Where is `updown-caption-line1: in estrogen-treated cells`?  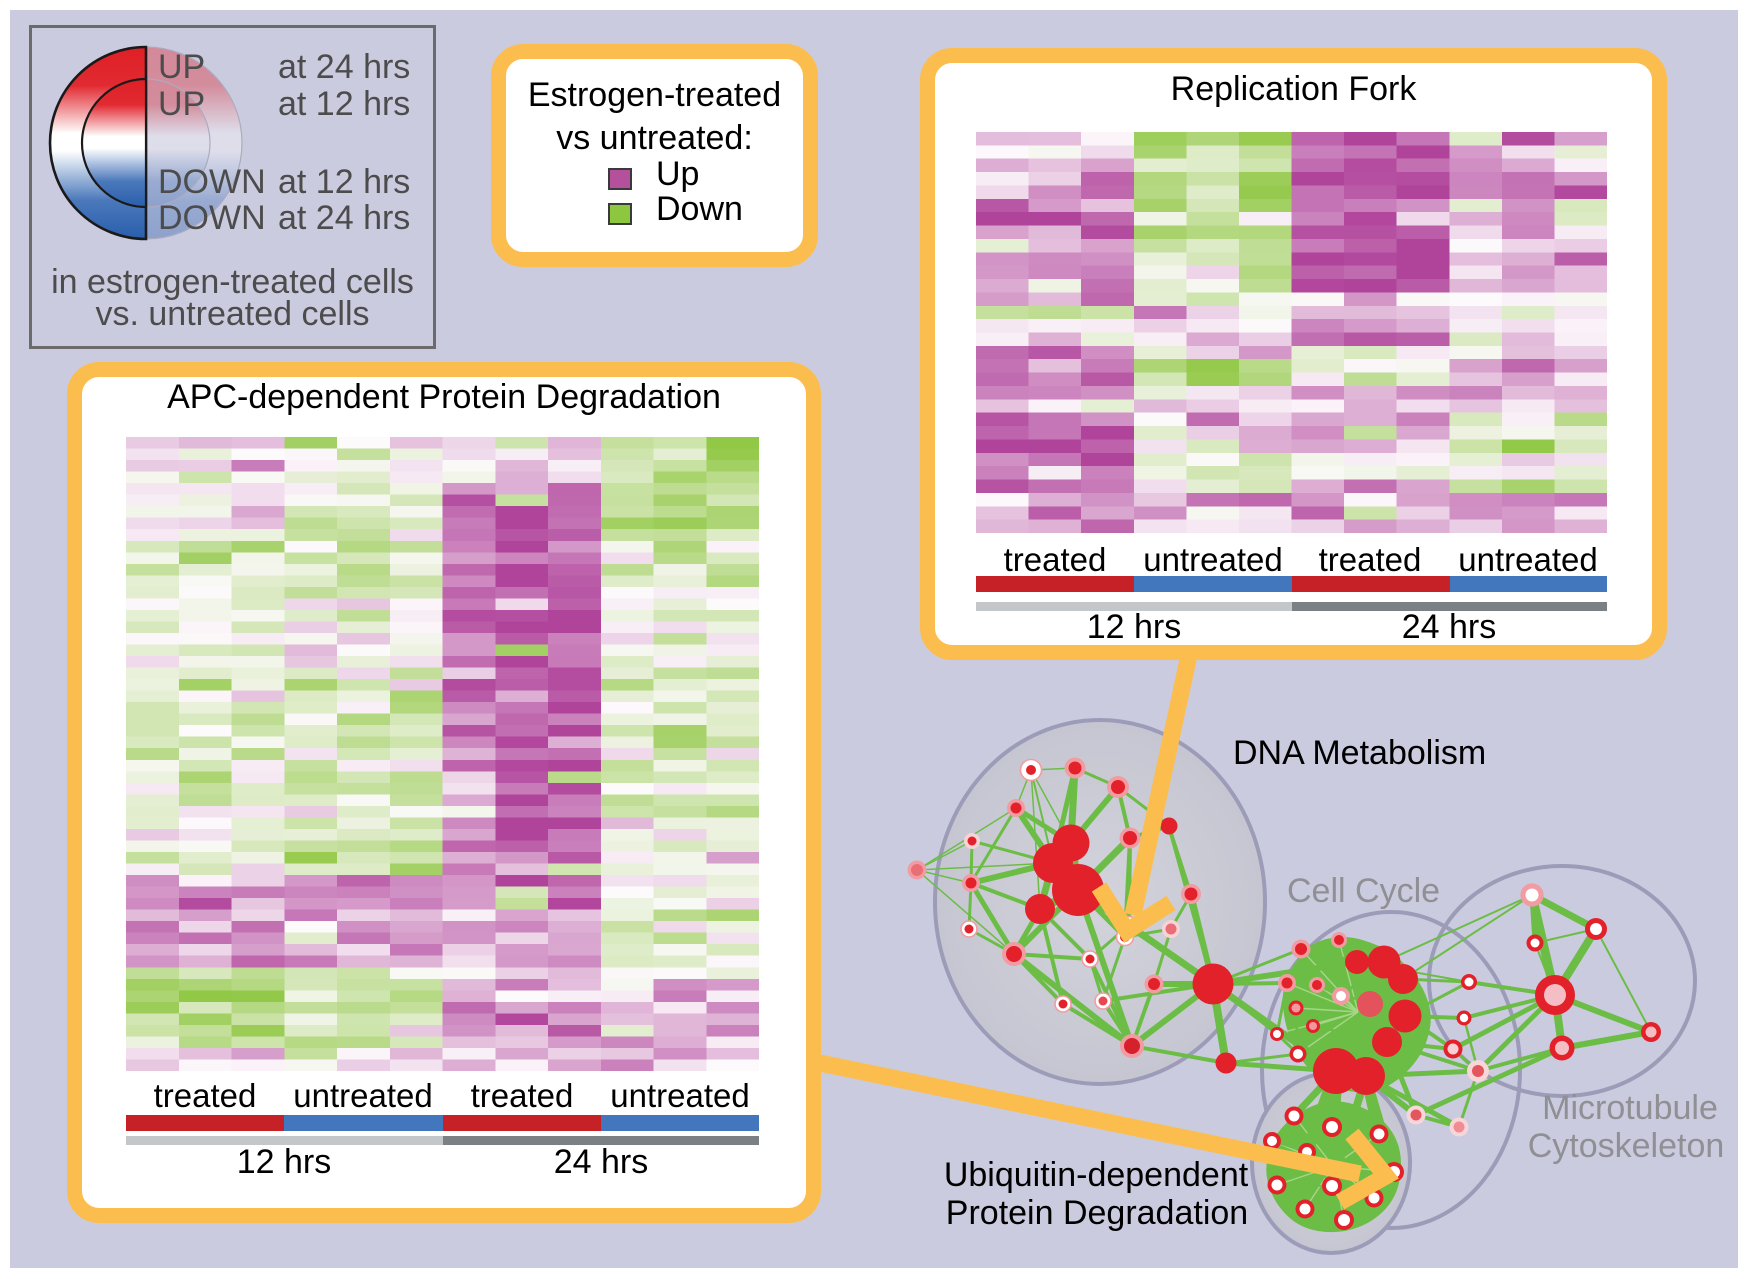
updown-caption-line1: in estrogen-treated cells is located at coordinates (232, 282).